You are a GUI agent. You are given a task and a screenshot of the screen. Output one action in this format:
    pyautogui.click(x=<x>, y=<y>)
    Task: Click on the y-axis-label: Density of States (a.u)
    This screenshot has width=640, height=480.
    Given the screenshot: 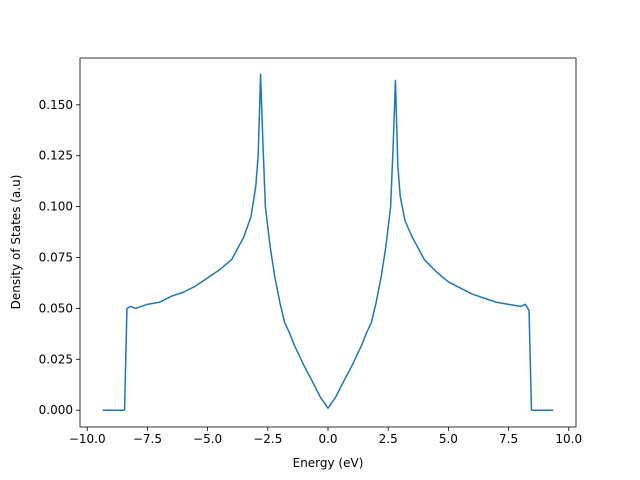 What is the action you would take?
    pyautogui.click(x=16, y=242)
    